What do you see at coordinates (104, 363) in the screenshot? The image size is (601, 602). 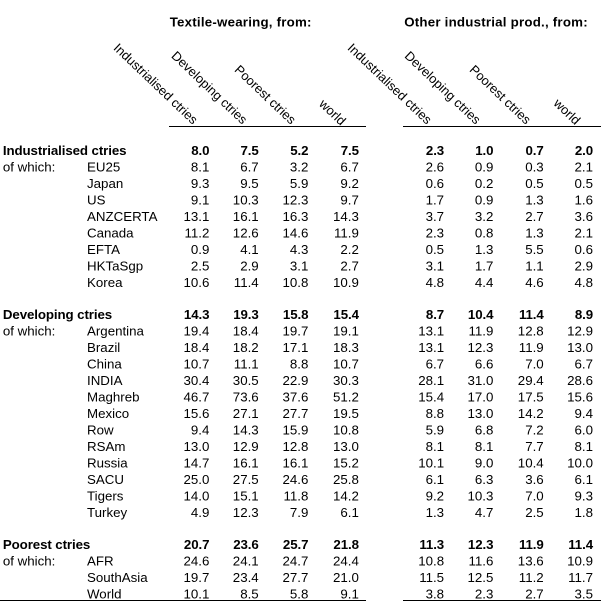 I see `svg-text: China` at bounding box center [104, 363].